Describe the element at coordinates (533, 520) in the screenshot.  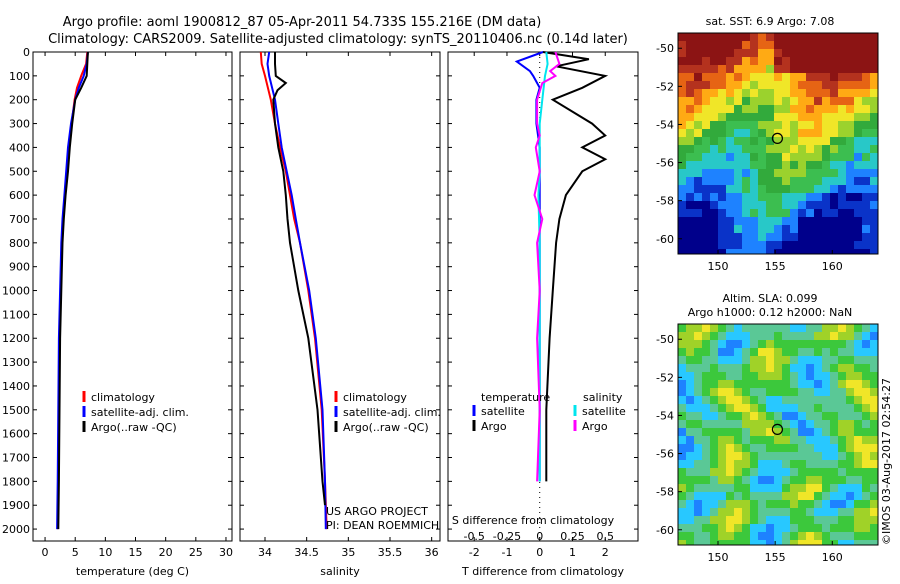
I see `s-axis-label: S difference from climatology` at that location.